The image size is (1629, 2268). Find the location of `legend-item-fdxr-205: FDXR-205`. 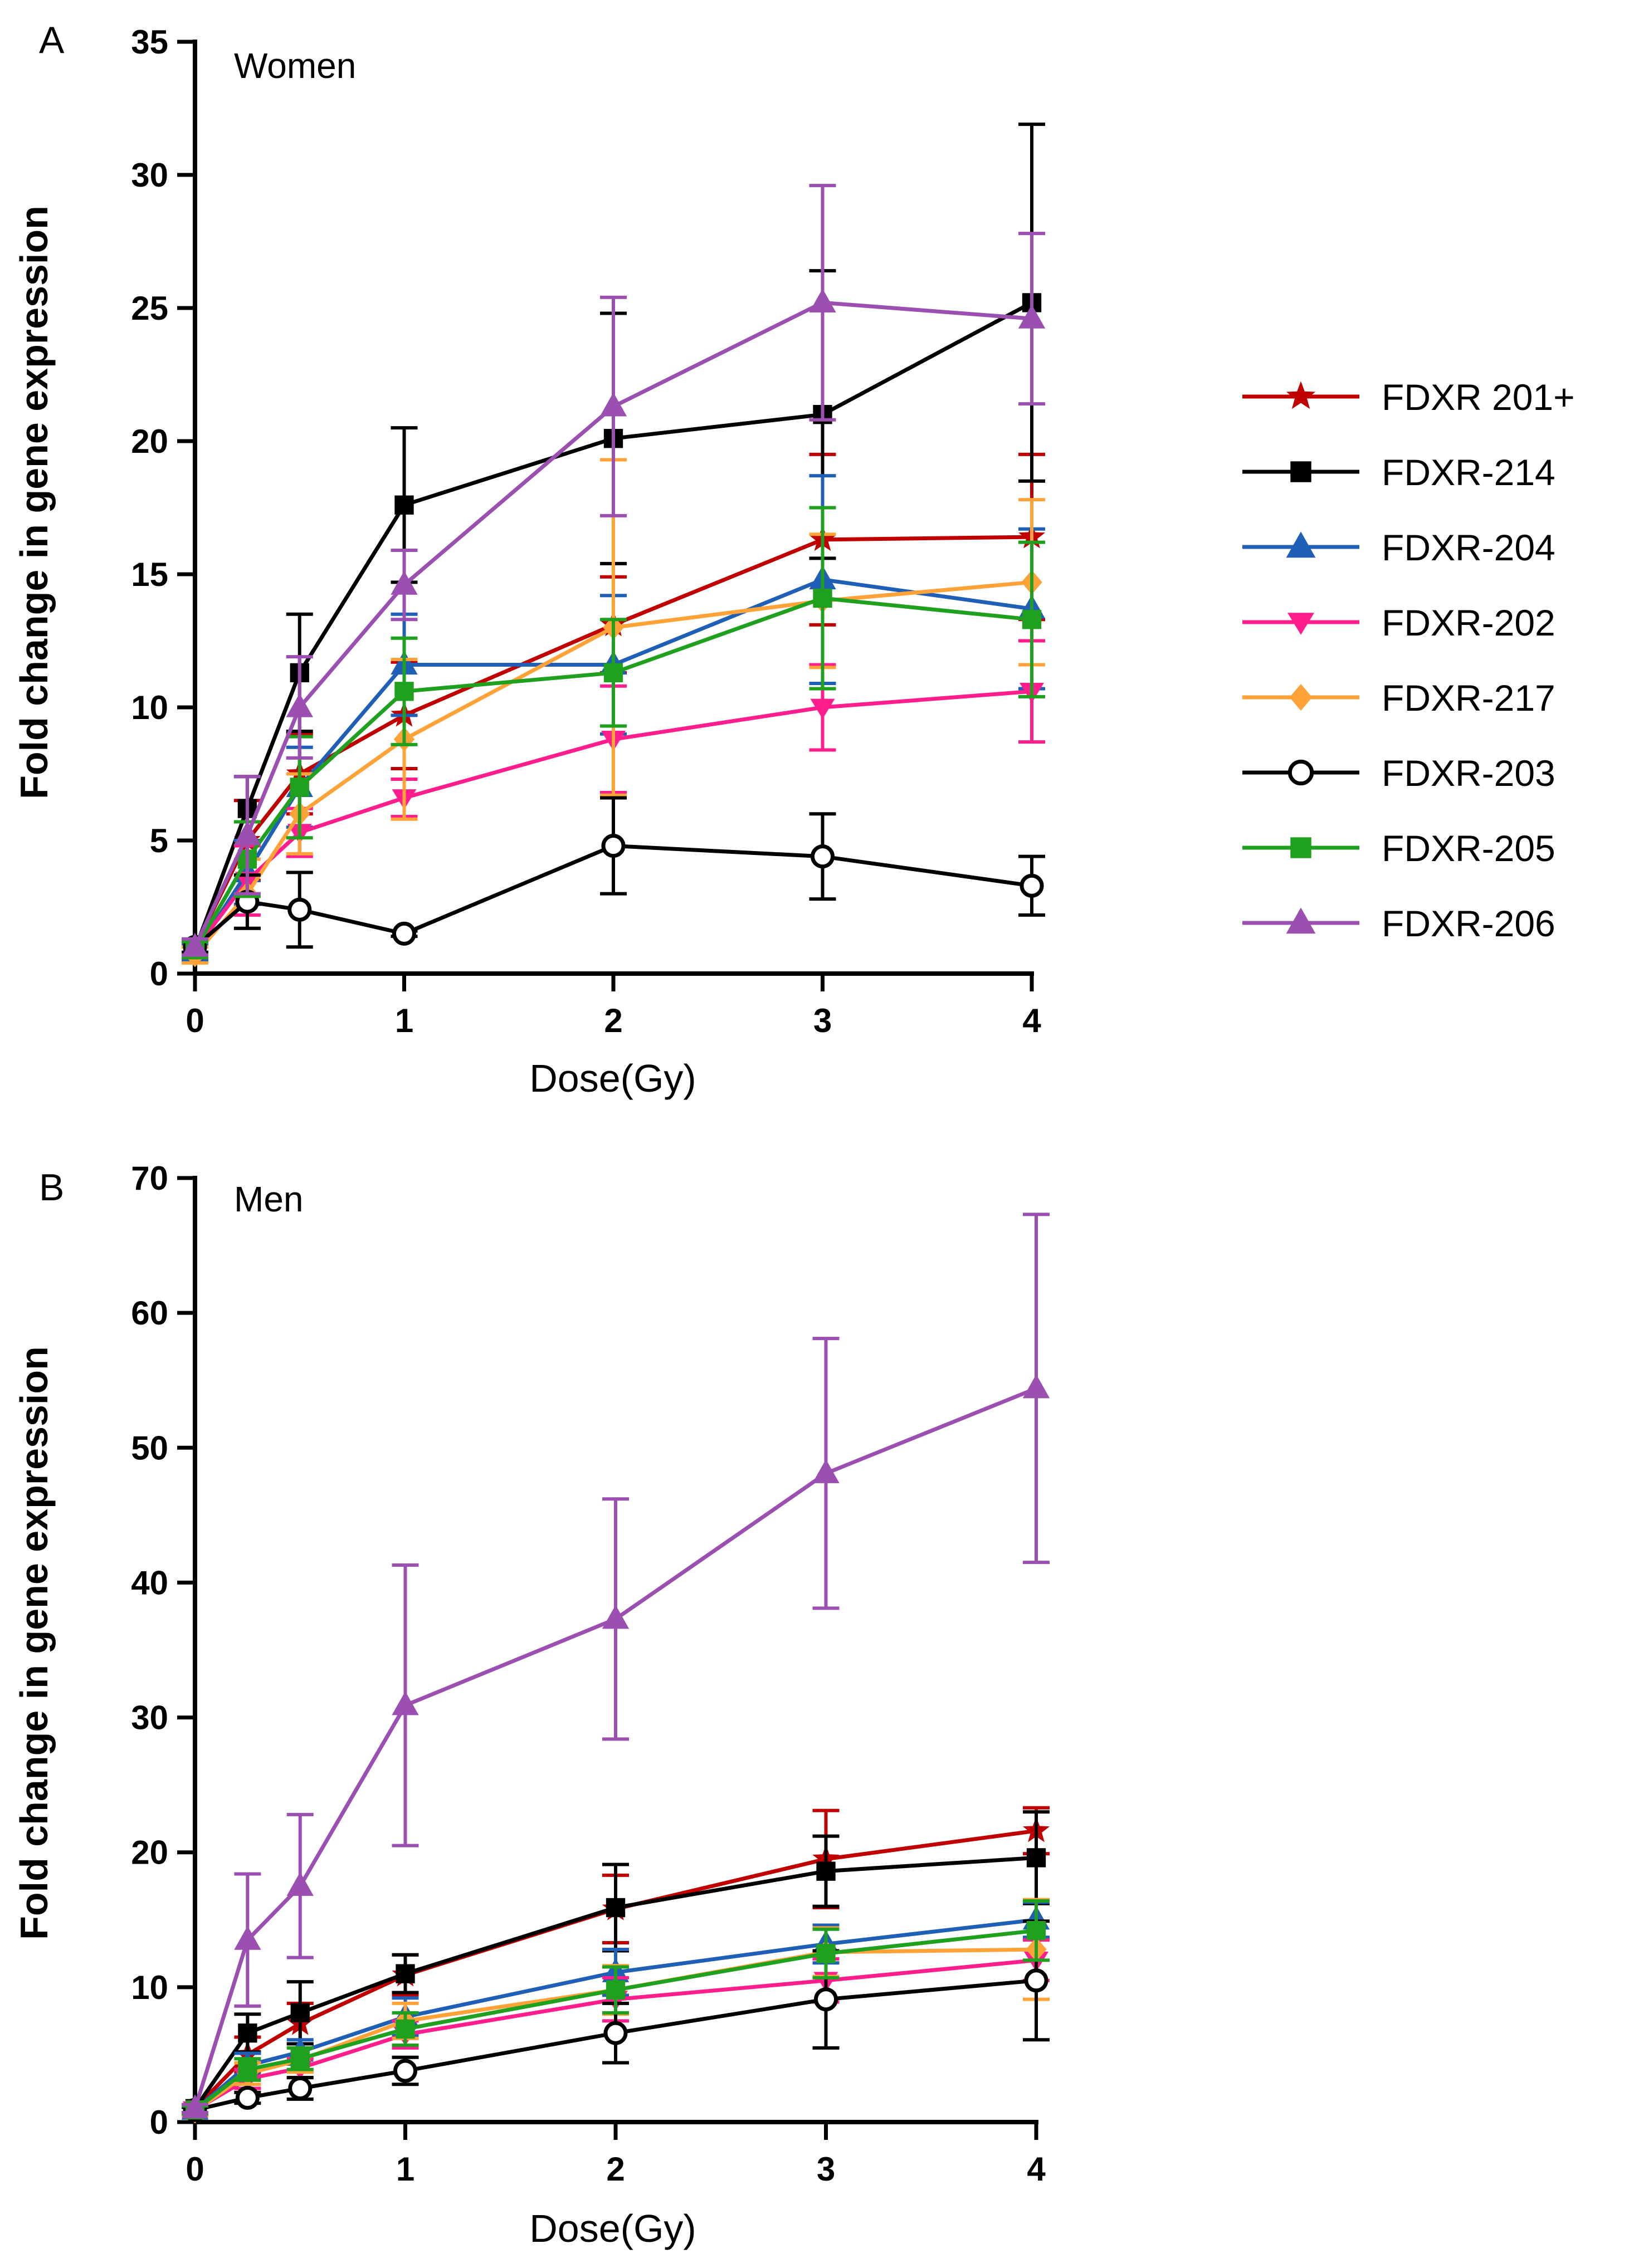

legend-item-fdxr-205: FDXR-205 is located at coordinates (1398, 848).